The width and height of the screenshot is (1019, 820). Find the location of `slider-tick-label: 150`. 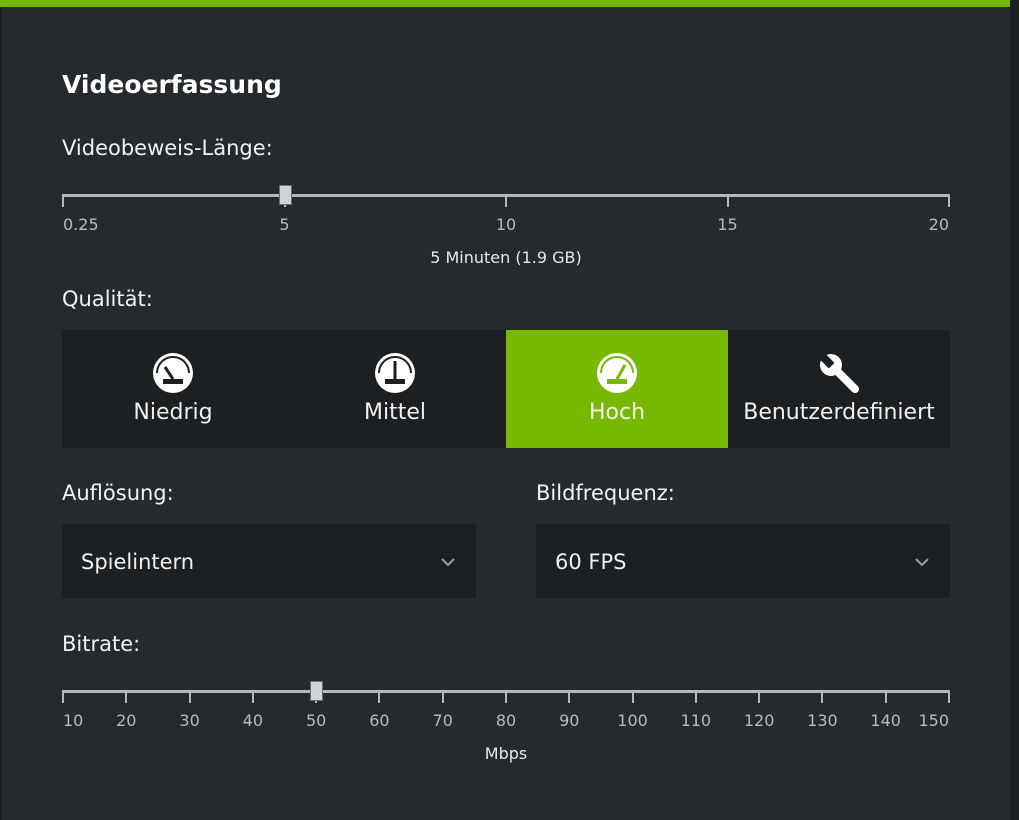

slider-tick-label: 150 is located at coordinates (933, 720).